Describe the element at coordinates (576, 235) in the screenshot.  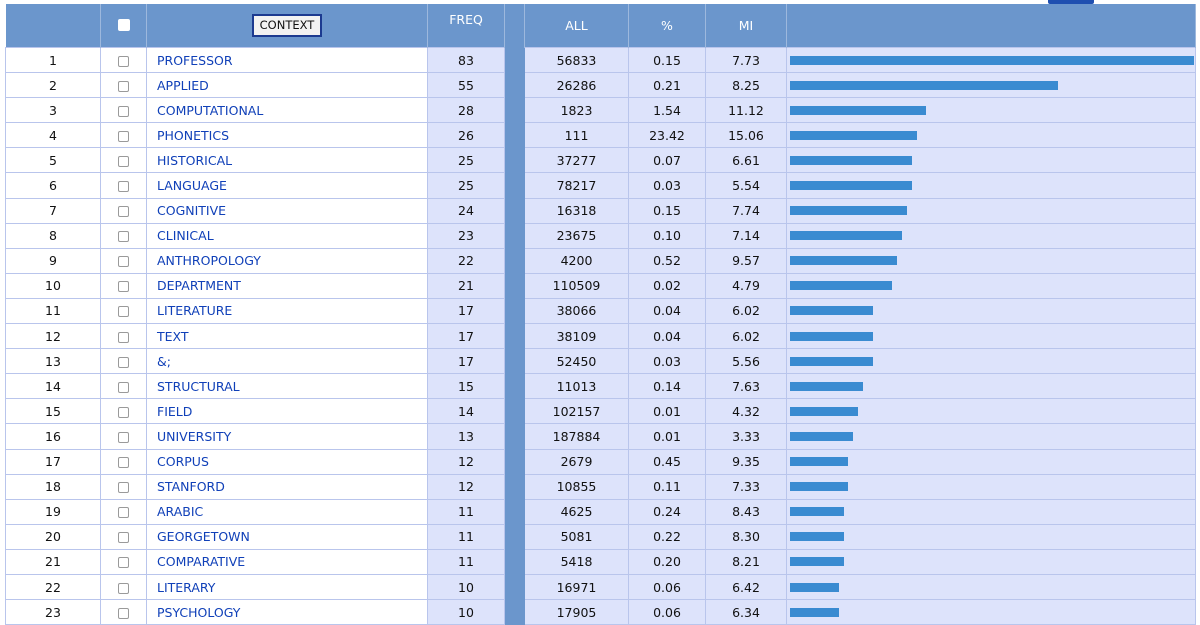
I see `all-value: 23675` at that location.